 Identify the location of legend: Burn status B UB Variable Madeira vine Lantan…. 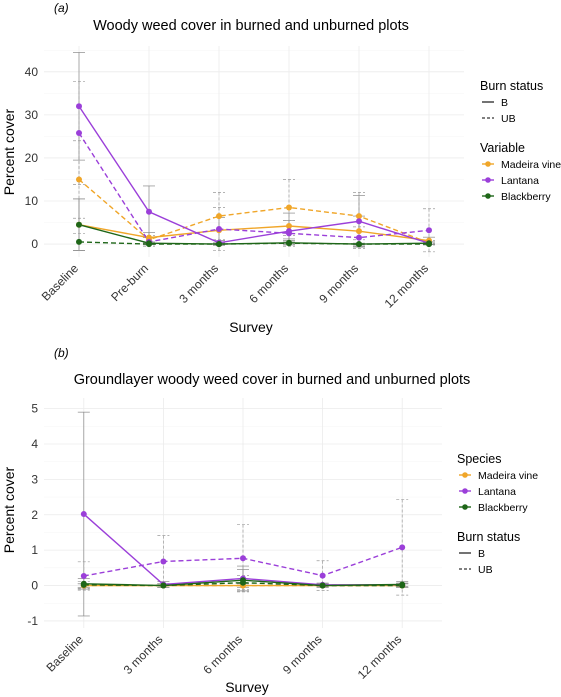
(520, 141).